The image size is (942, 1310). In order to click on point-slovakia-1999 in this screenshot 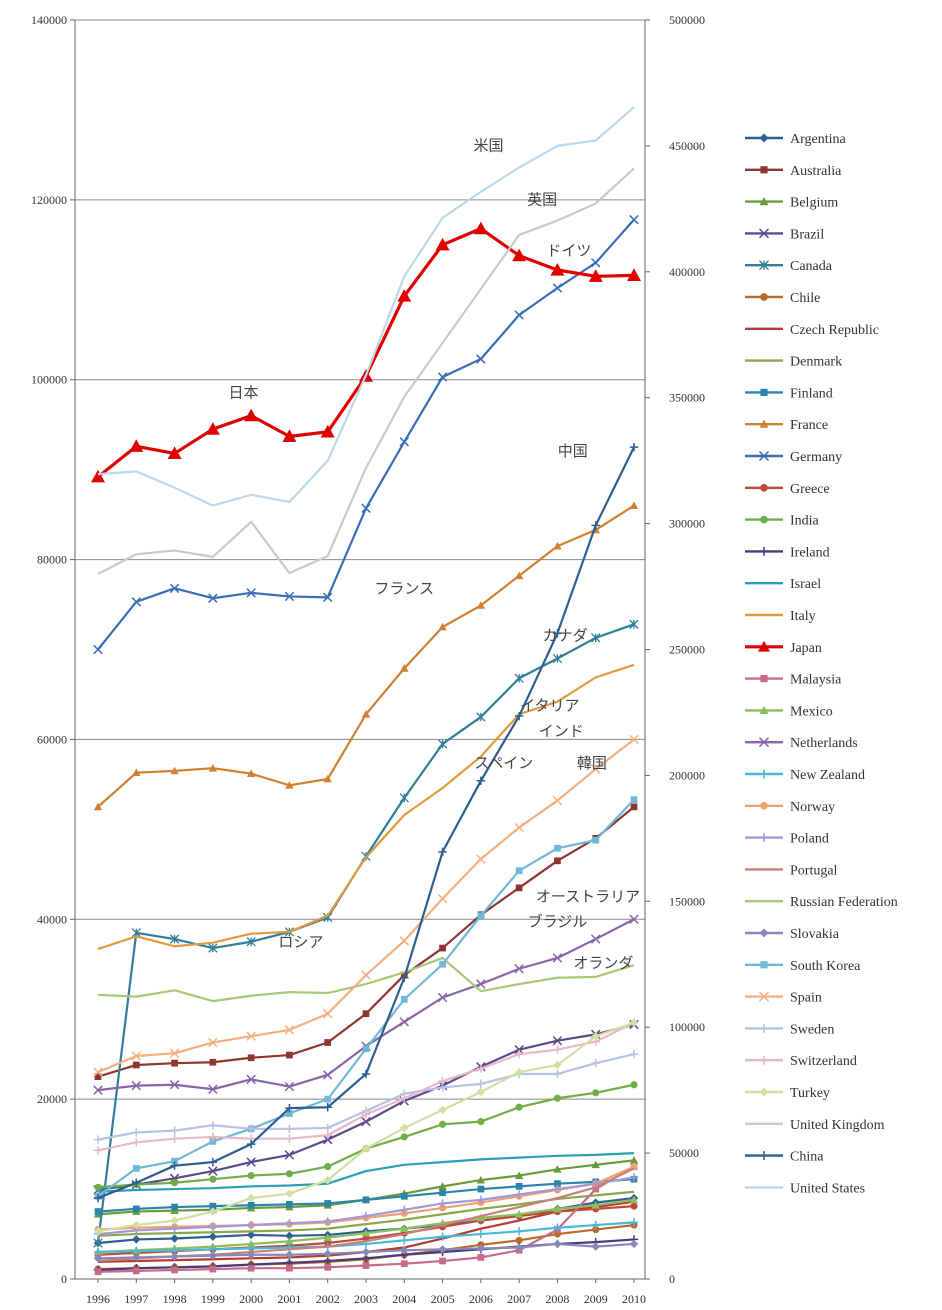, I will do `click(213, 1255)`.